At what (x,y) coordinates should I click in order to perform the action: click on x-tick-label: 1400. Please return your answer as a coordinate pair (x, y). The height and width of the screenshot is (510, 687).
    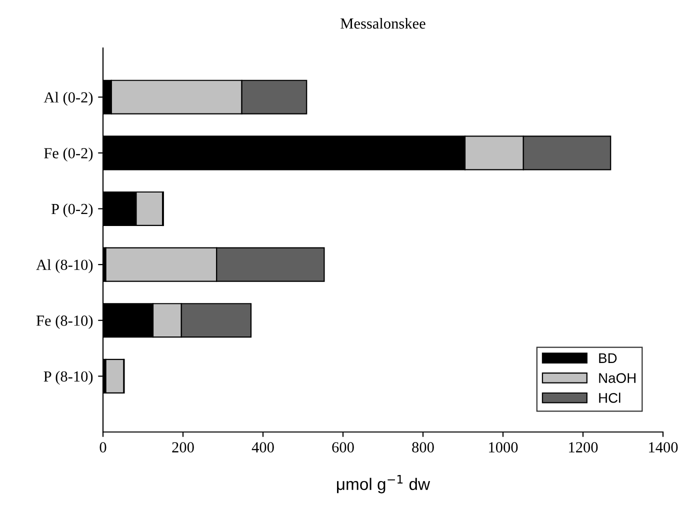
    Looking at the image, I should click on (663, 447).